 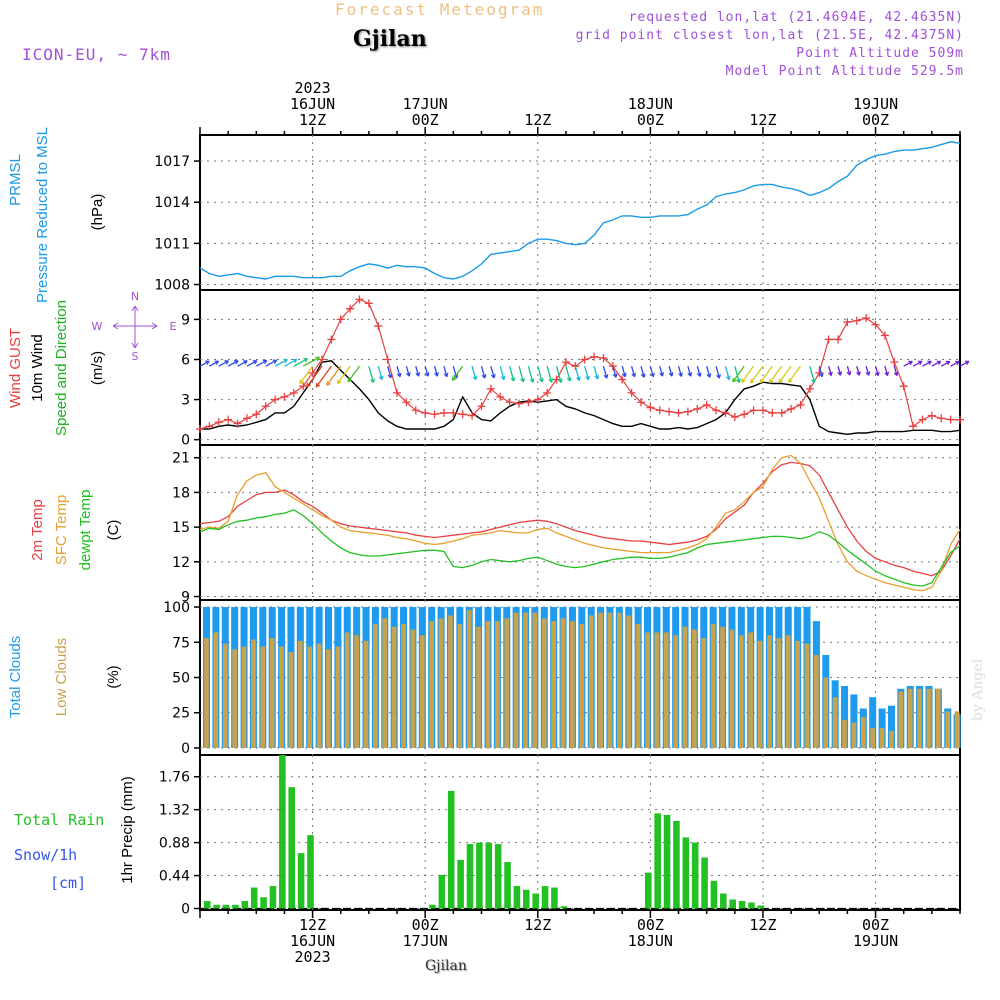 I want to click on credit-watermark: by Angel, so click(x=978, y=689).